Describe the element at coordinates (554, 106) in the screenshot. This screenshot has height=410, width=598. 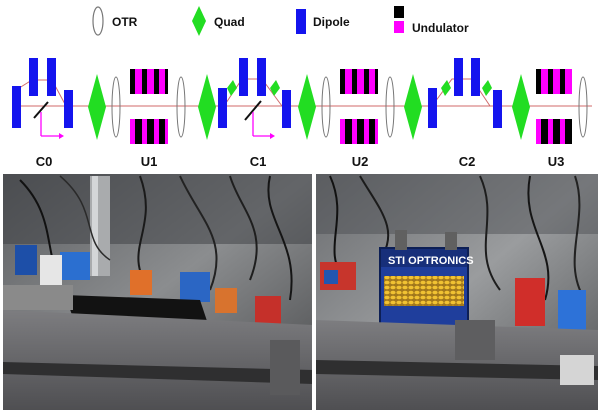
I see `undulator-u3` at that location.